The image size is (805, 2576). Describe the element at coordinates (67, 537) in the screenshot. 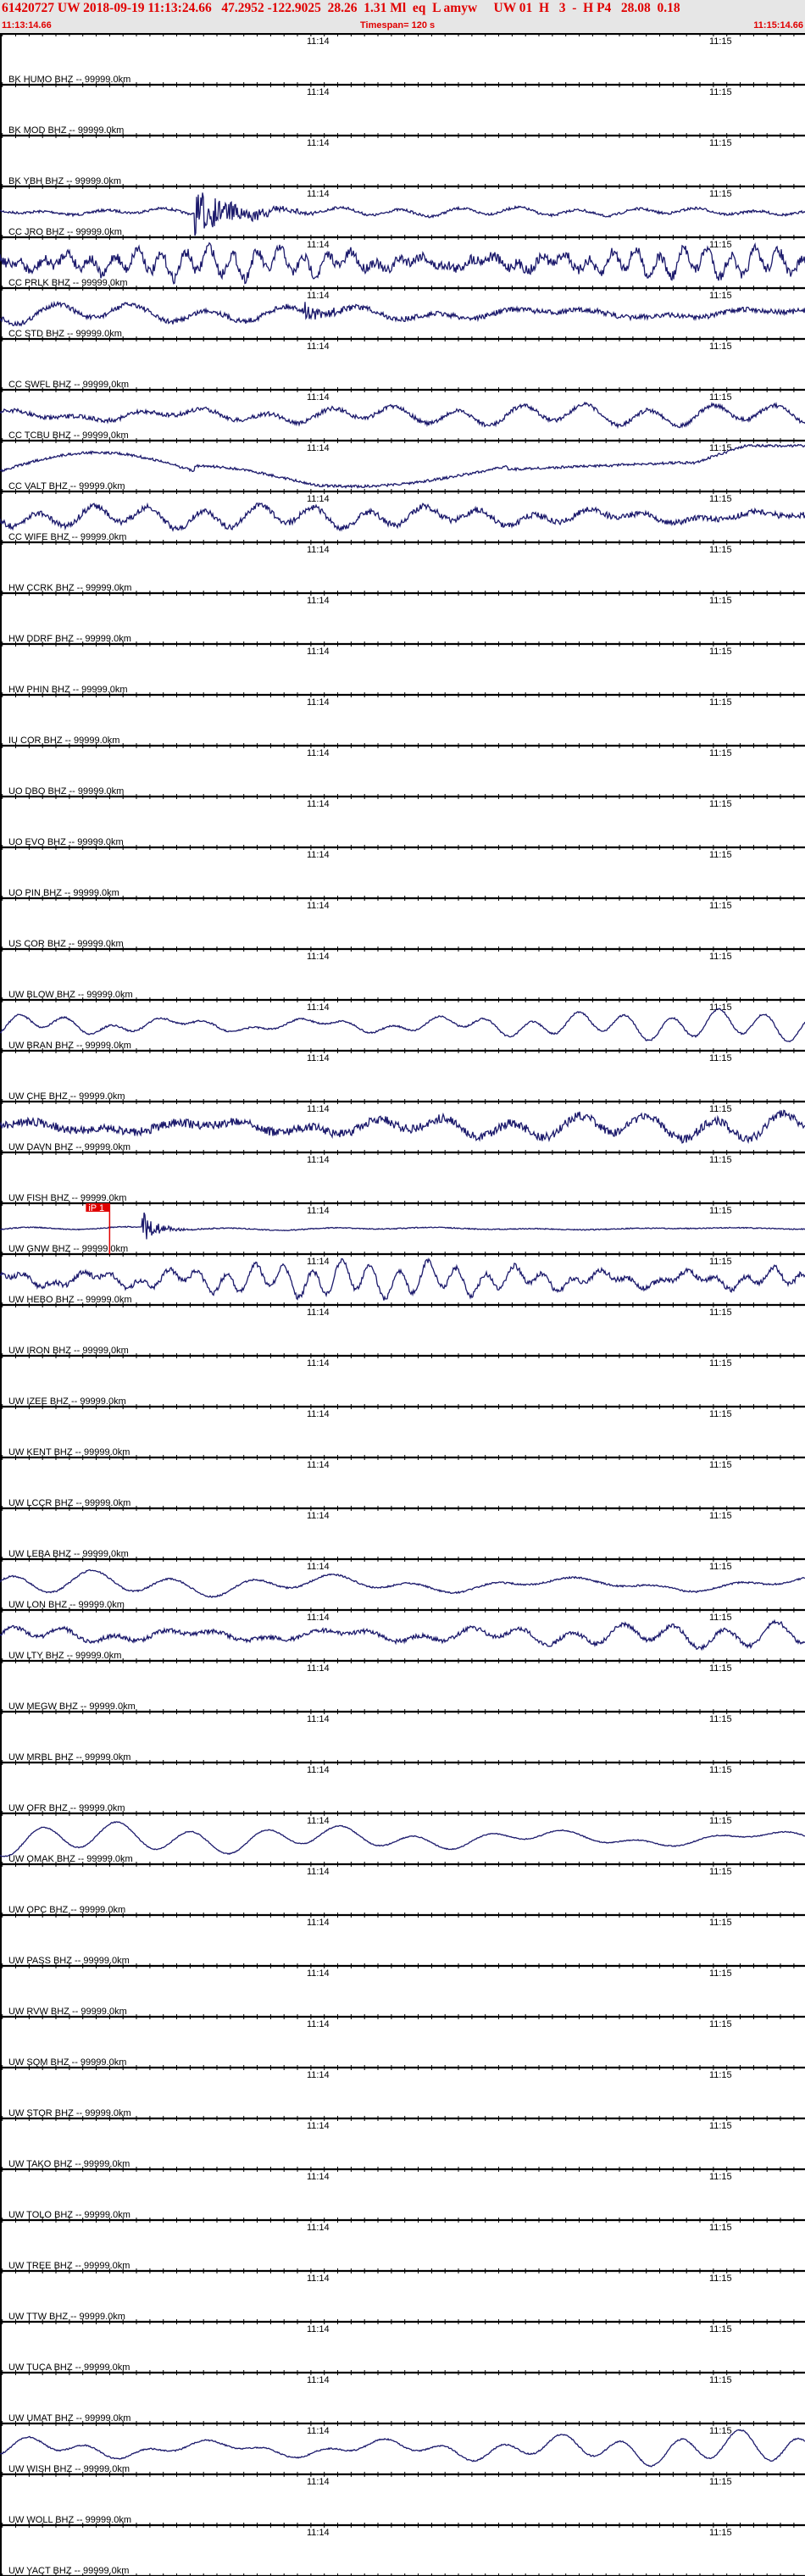

I see `channel-label: CC WIFE BHZ -- 99999.0km` at that location.